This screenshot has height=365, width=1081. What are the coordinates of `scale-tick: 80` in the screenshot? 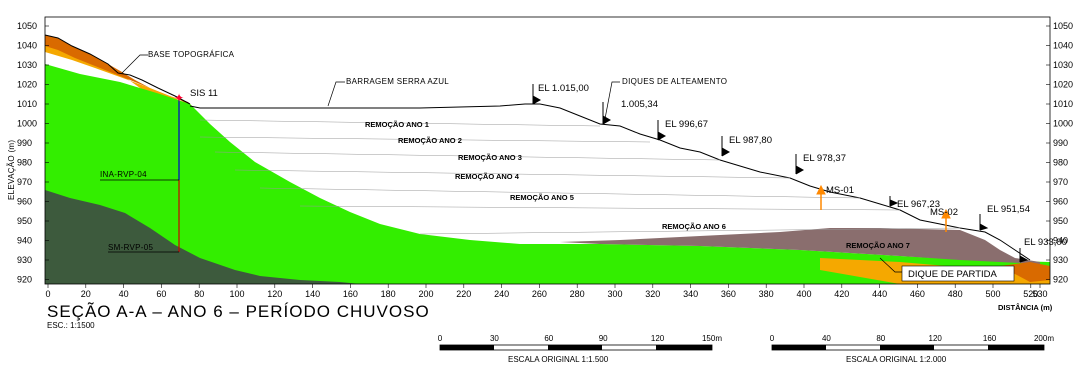 It's located at (880, 338).